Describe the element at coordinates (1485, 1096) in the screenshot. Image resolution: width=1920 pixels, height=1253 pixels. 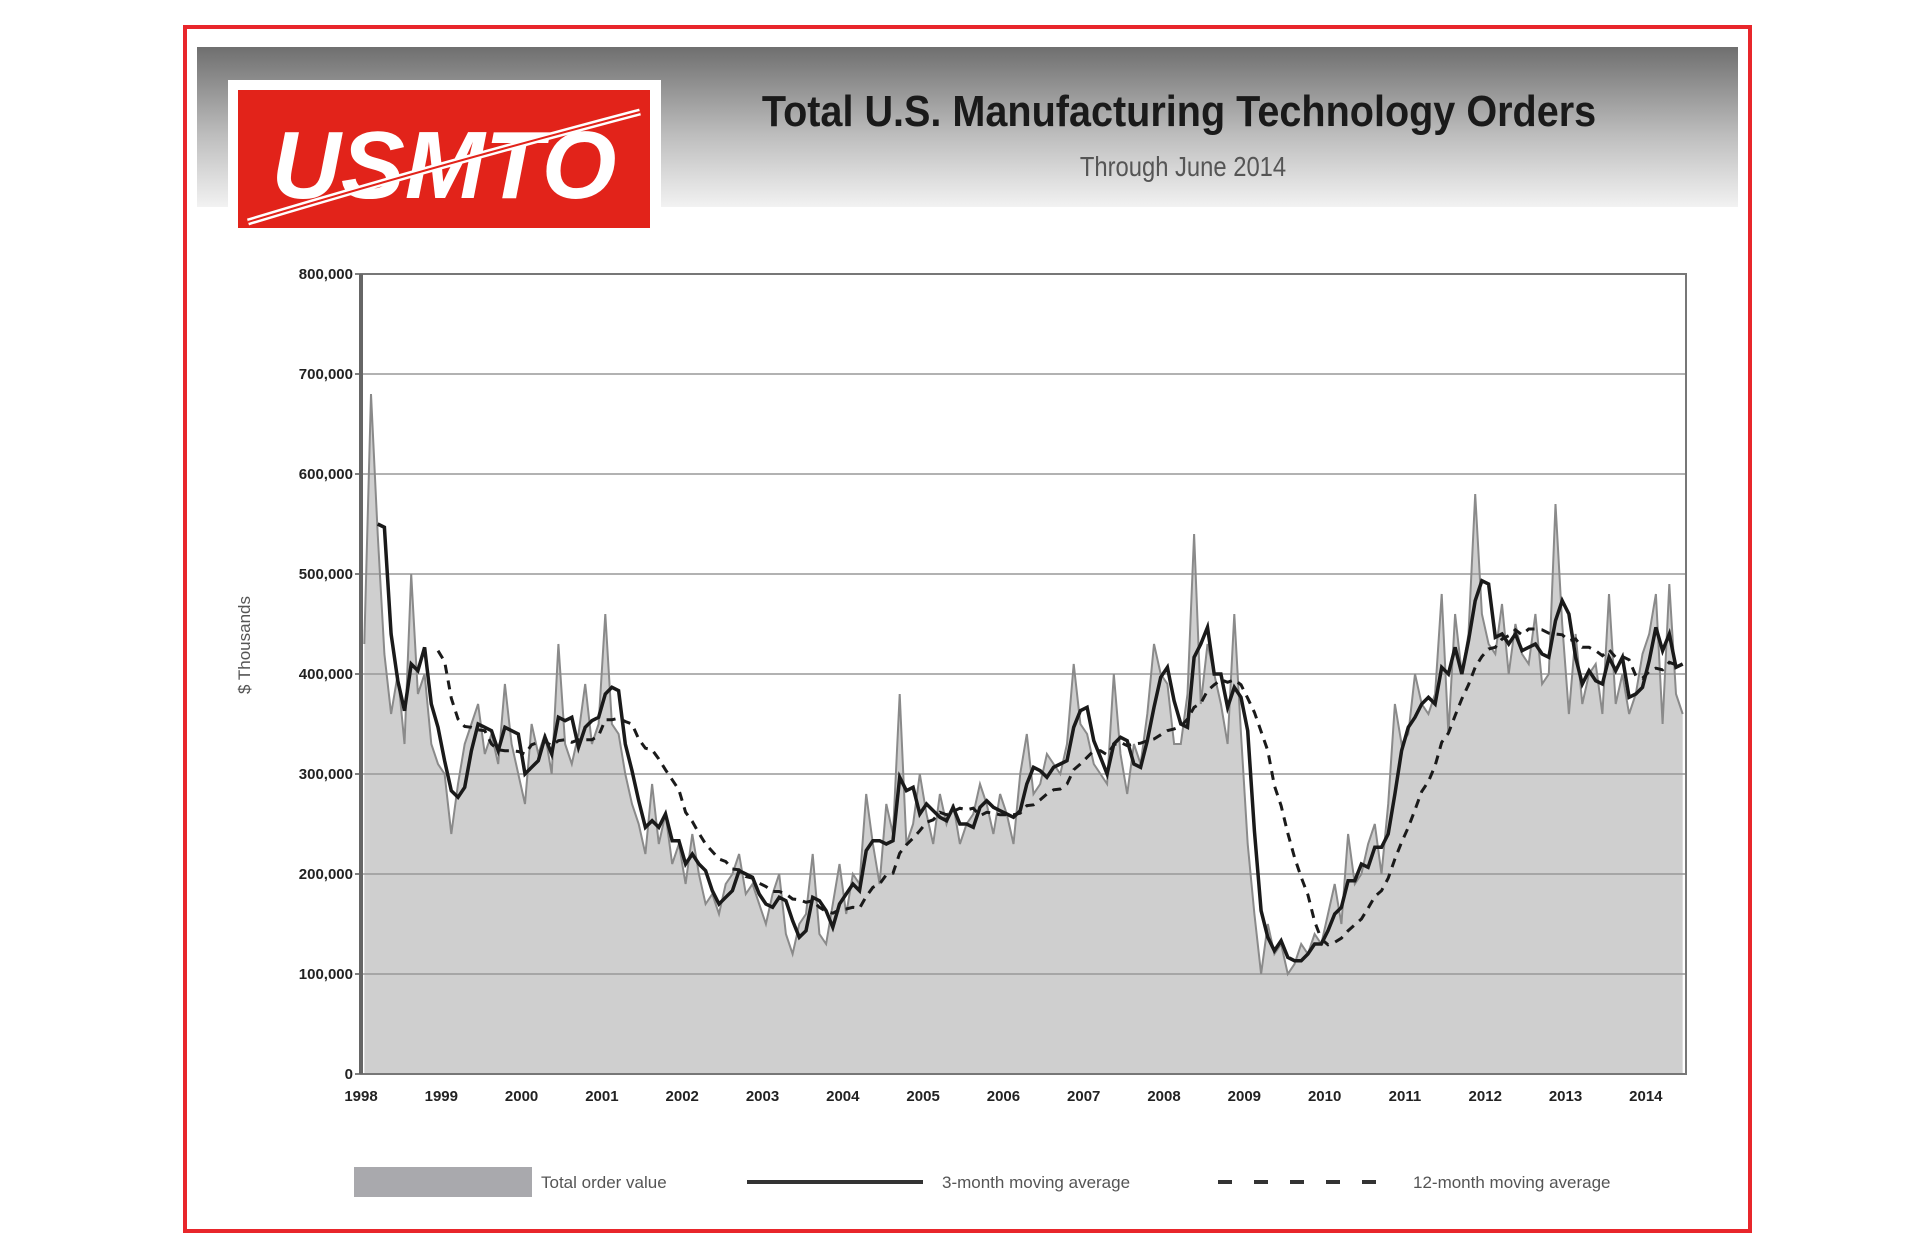
I see `x-tick-label: 2012` at that location.